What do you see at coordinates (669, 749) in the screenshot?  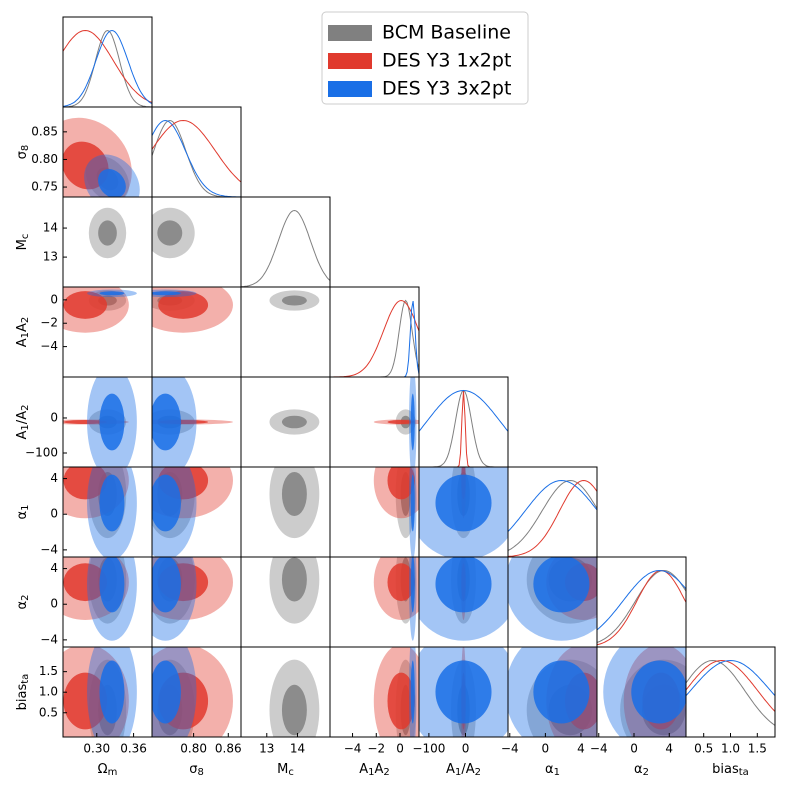 I see `x-tick-label: 4` at bounding box center [669, 749].